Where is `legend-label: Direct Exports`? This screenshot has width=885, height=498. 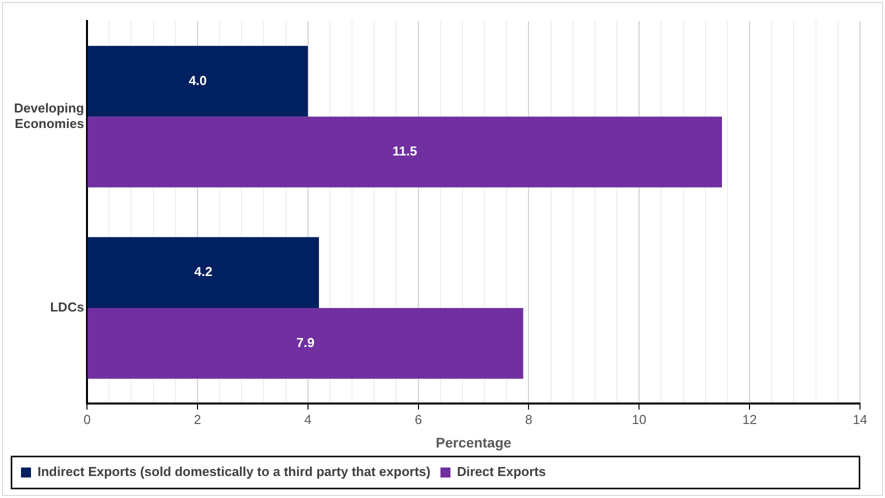
legend-label: Direct Exports is located at coordinates (501, 472).